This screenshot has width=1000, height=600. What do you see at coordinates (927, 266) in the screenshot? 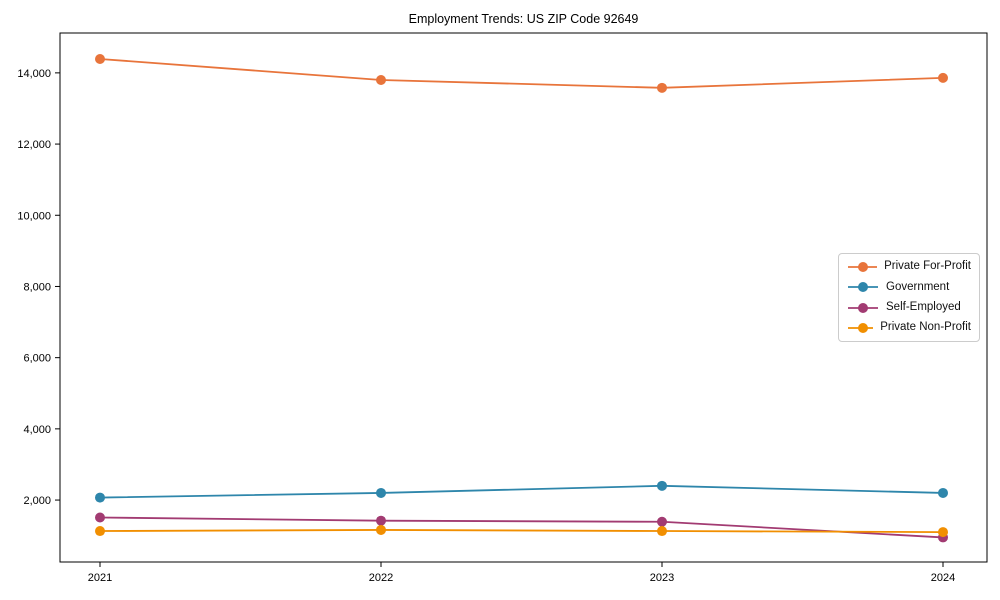
I see `legend-label: Private For-Profit` at bounding box center [927, 266].